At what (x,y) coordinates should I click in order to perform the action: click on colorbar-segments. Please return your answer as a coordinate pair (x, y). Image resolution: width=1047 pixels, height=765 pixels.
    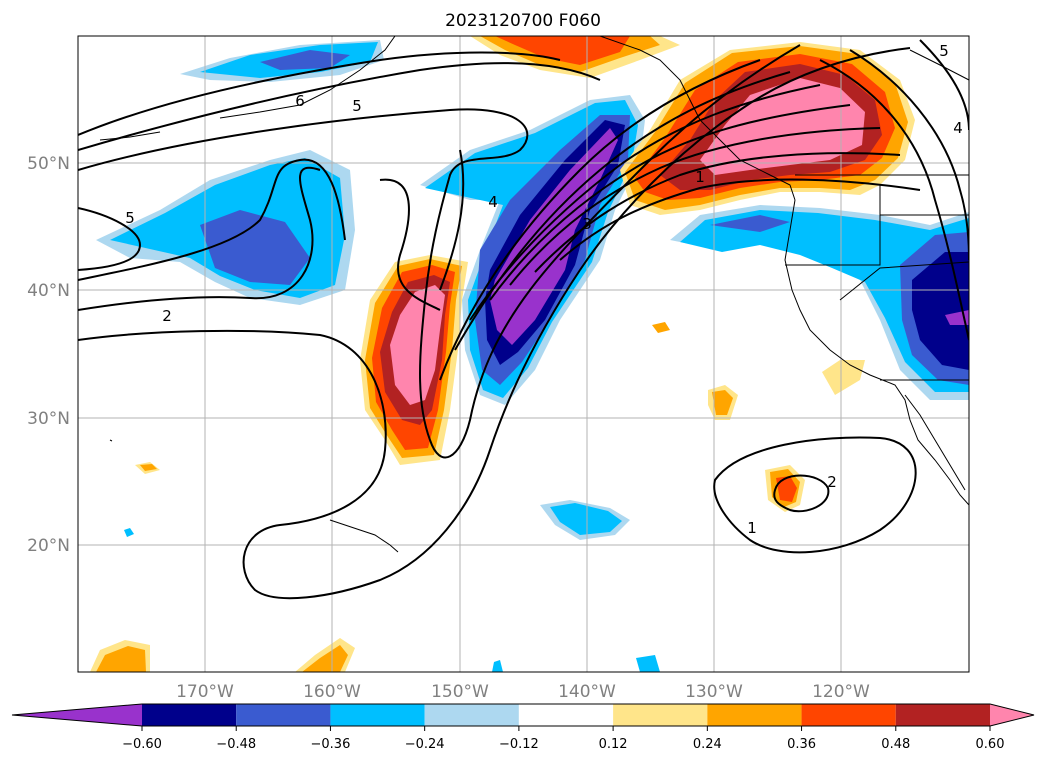
    Looking at the image, I should click on (523, 715).